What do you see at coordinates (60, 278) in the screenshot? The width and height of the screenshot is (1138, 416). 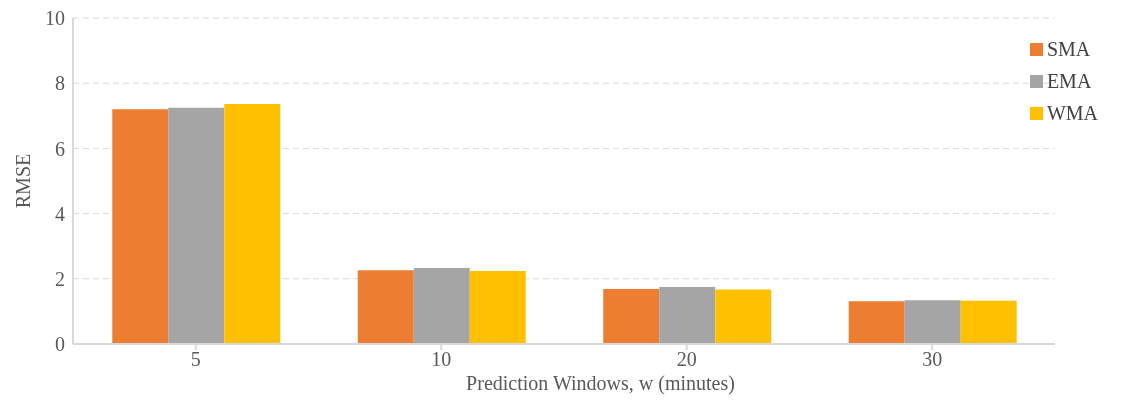 I see `y-tick-label: 2` at bounding box center [60, 278].